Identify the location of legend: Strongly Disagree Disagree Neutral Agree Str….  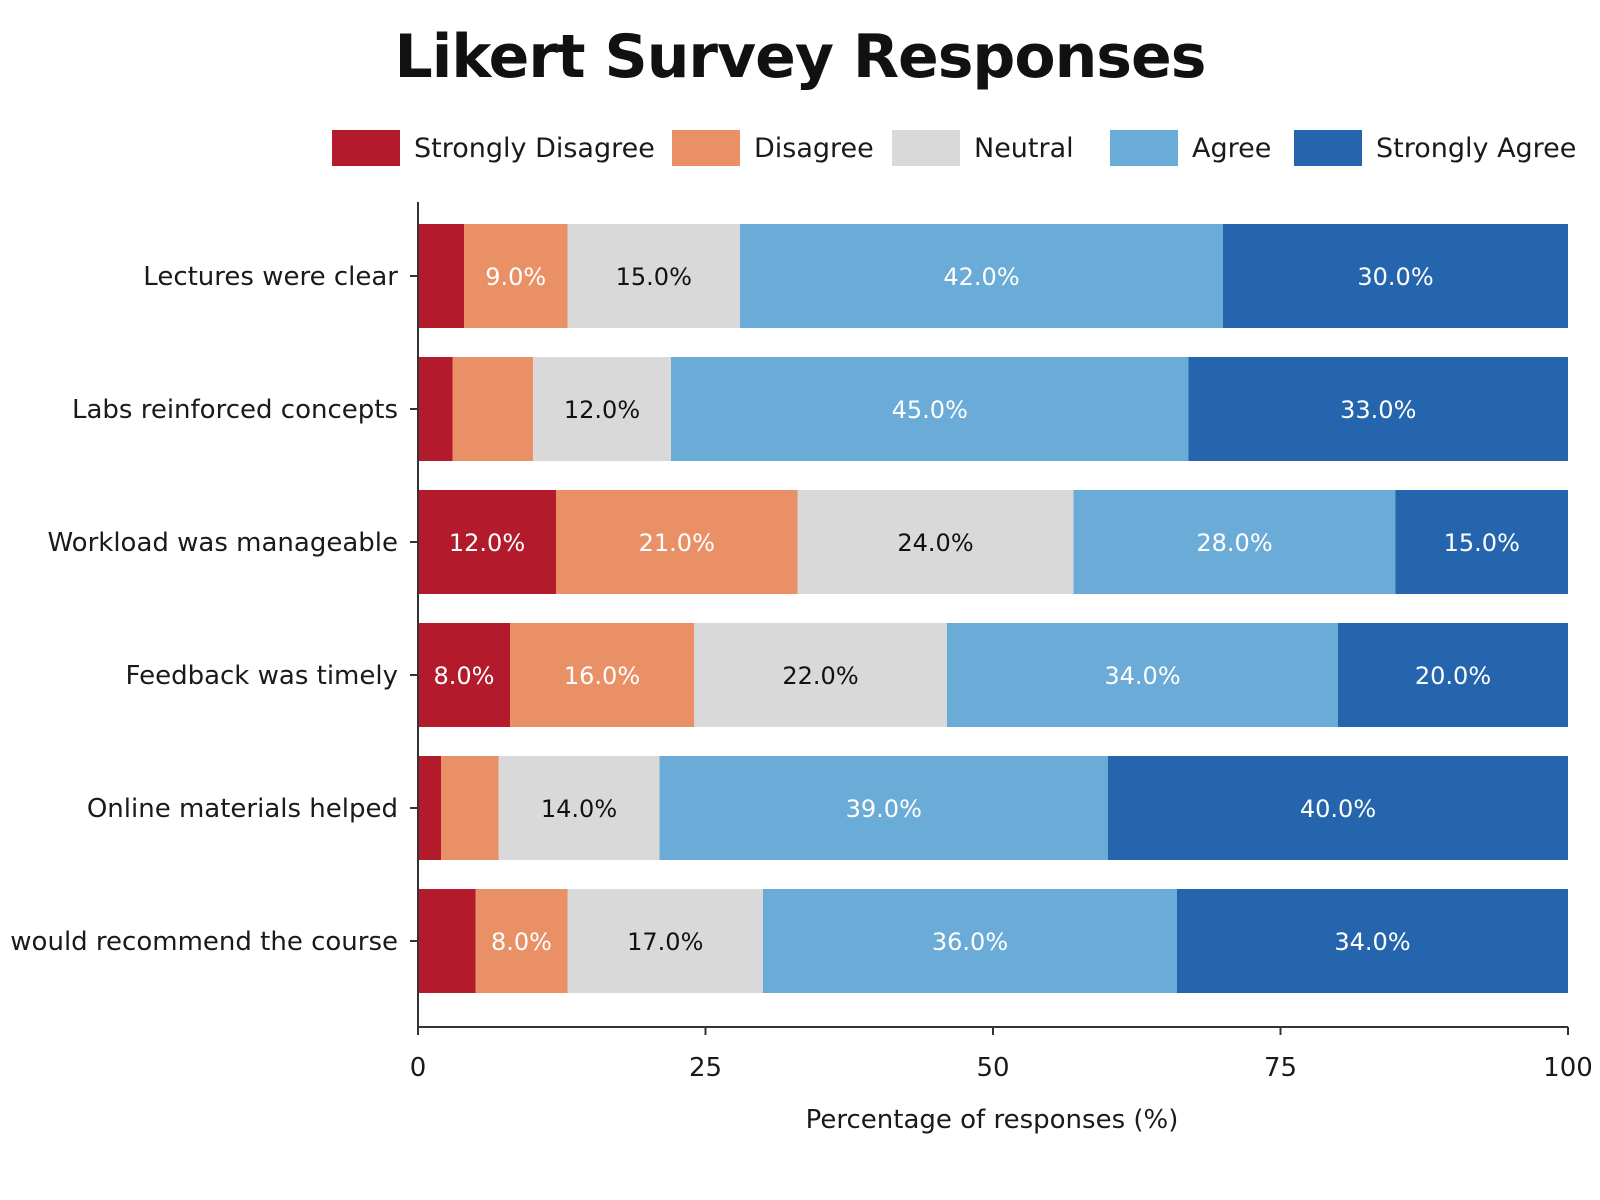
(962, 148).